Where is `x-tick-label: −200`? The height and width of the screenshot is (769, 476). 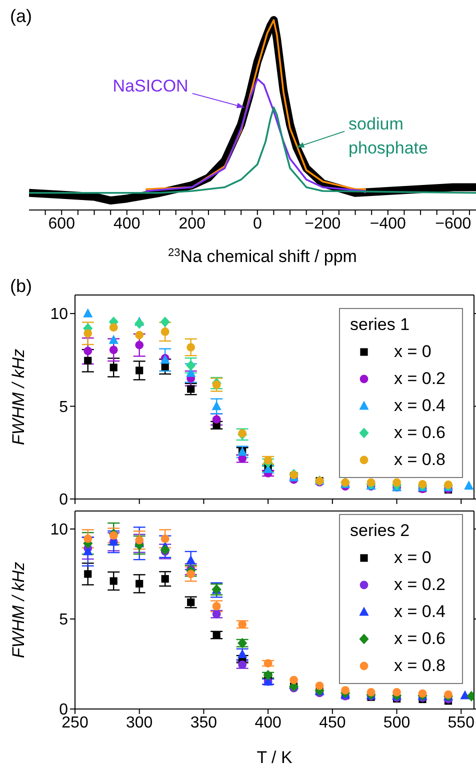
x-tick-label: −200 is located at coordinates (322, 223).